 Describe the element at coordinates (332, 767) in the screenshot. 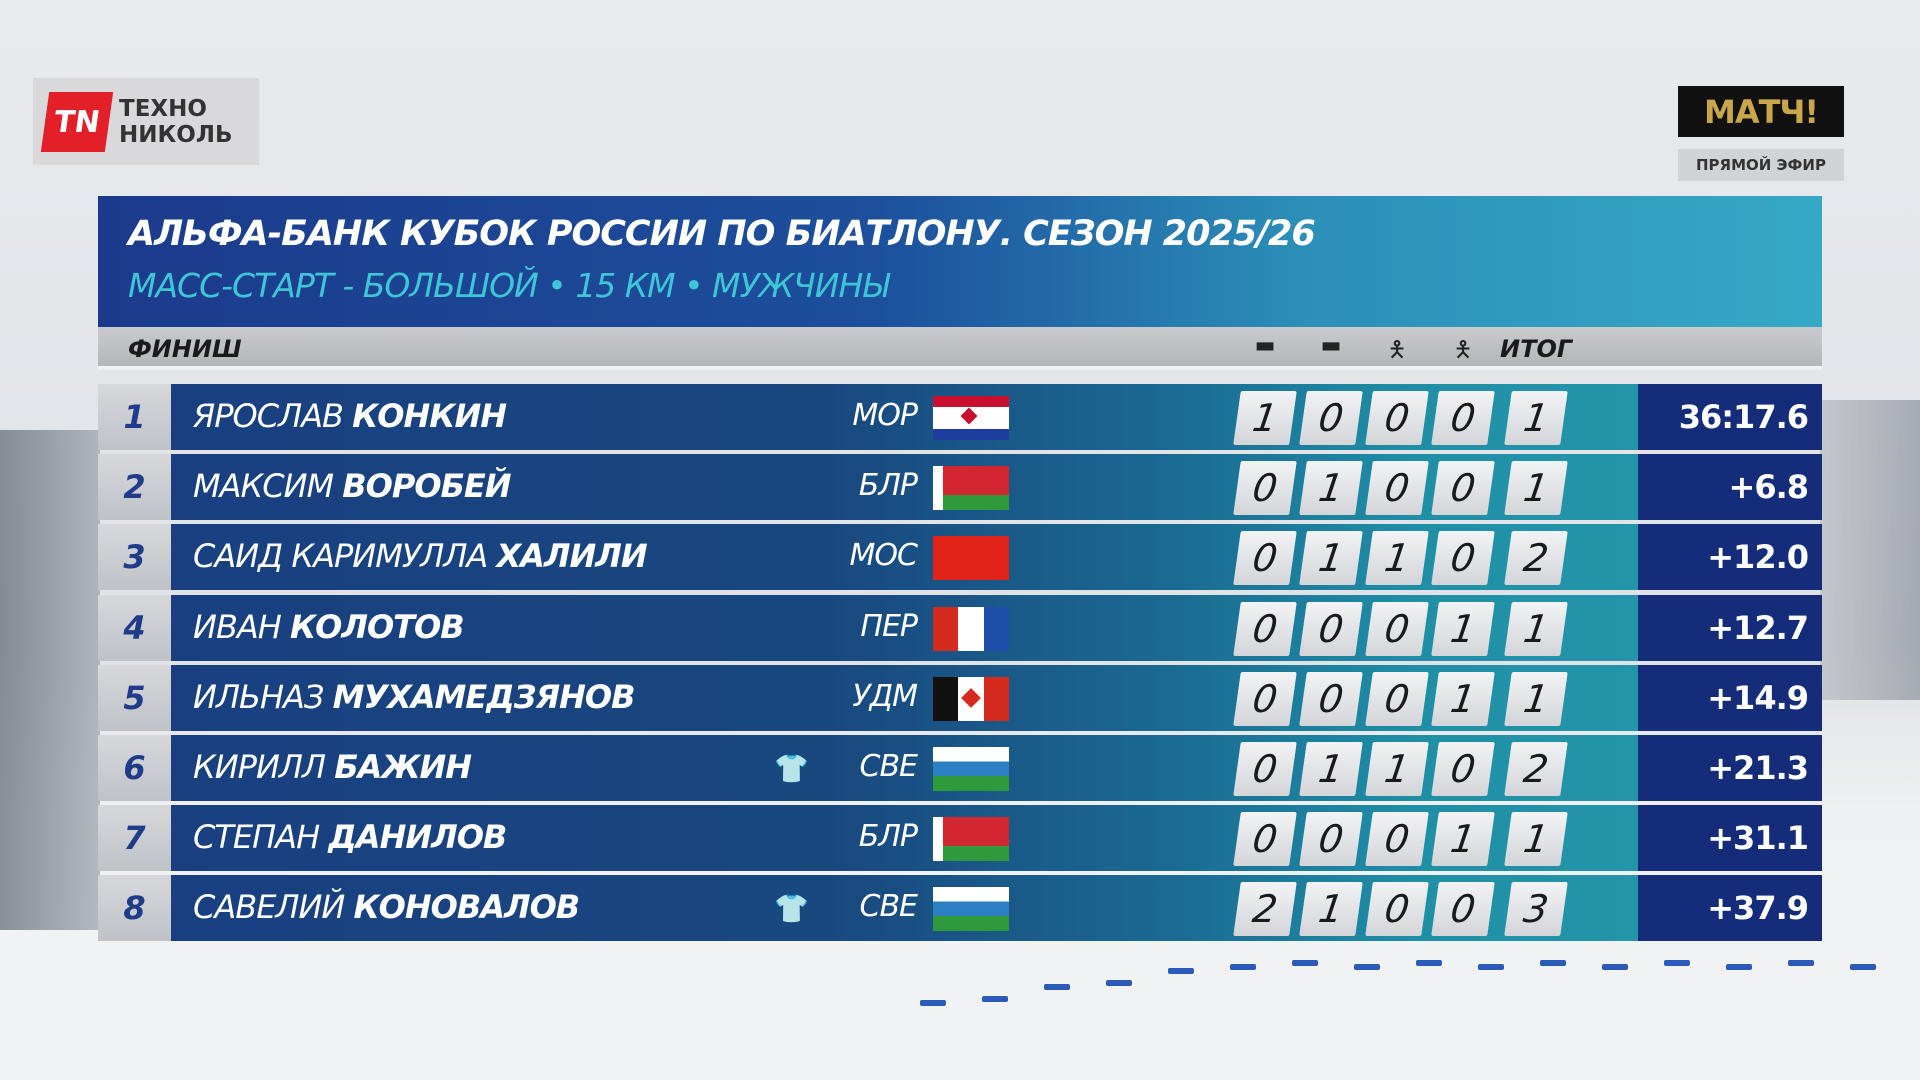

I see `athlete-name: КИРИЛЛ БАЖИН` at that location.